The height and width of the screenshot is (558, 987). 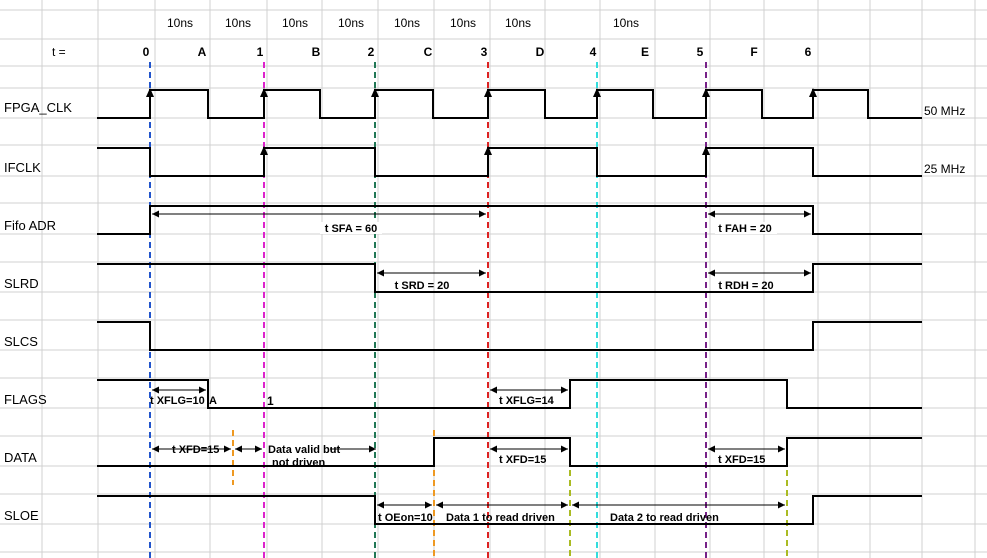 What do you see at coordinates (21, 341) in the screenshot?
I see `signal-name-slcs: SLCS` at bounding box center [21, 341].